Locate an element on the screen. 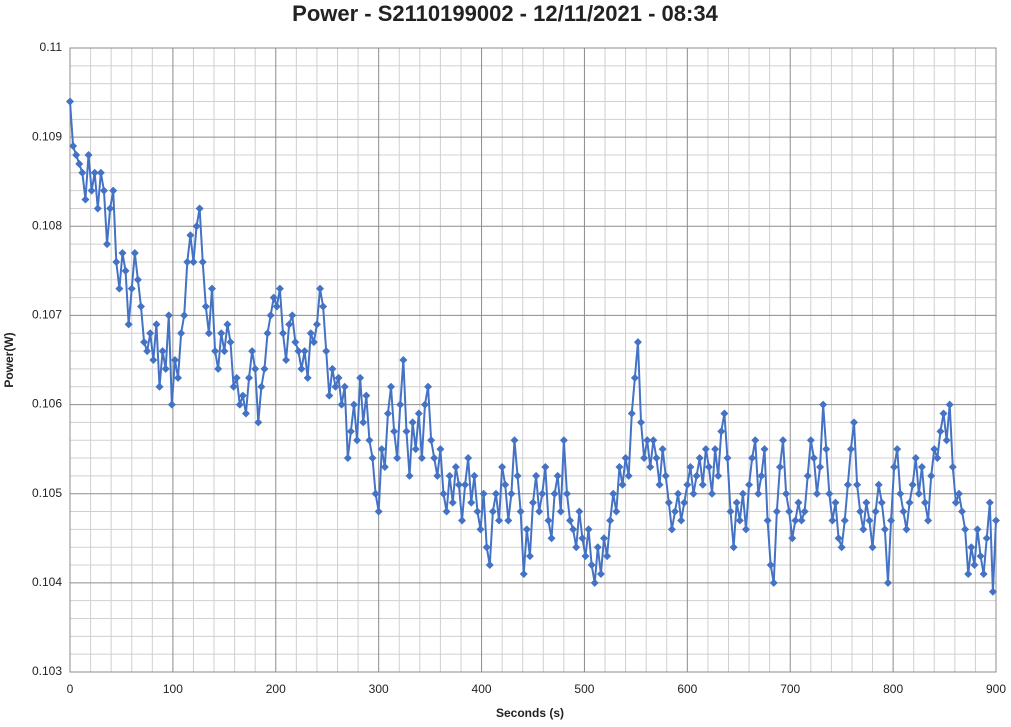 The width and height of the screenshot is (1011, 727). y-tick-label: 0.108 is located at coordinates (47, 225).